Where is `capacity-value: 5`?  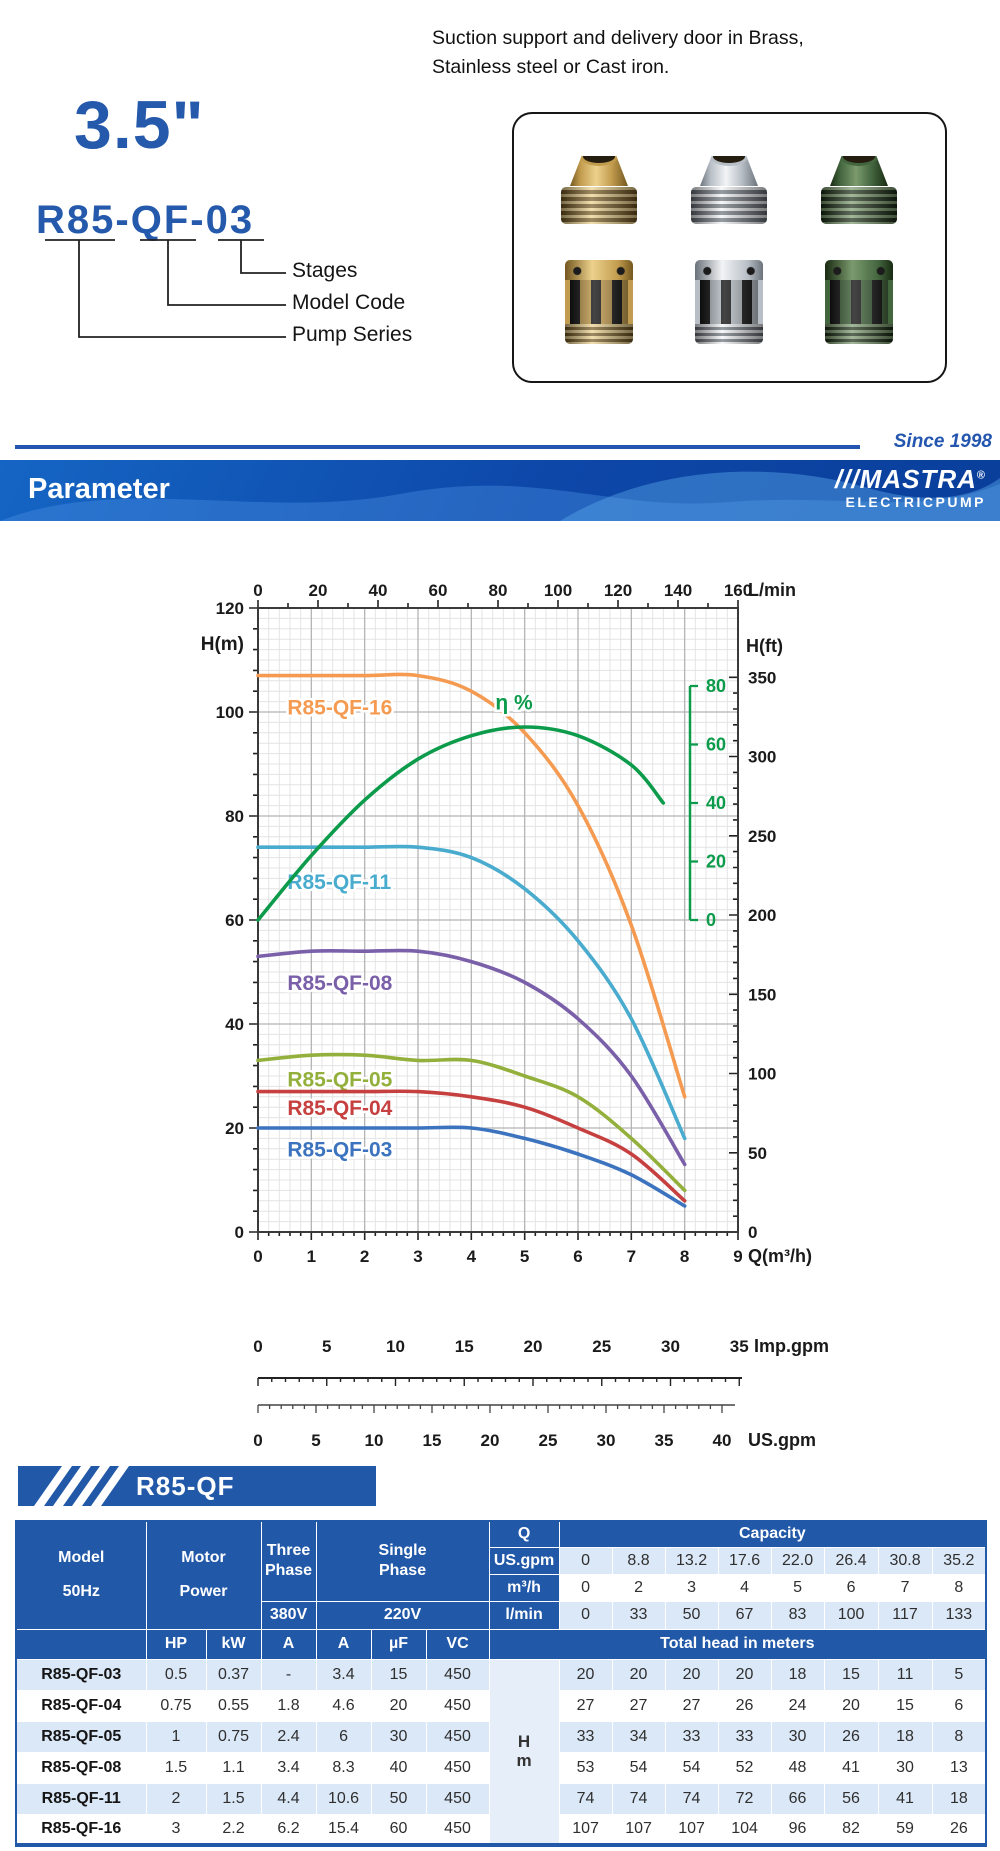
capacity-value: 5 is located at coordinates (797, 1587).